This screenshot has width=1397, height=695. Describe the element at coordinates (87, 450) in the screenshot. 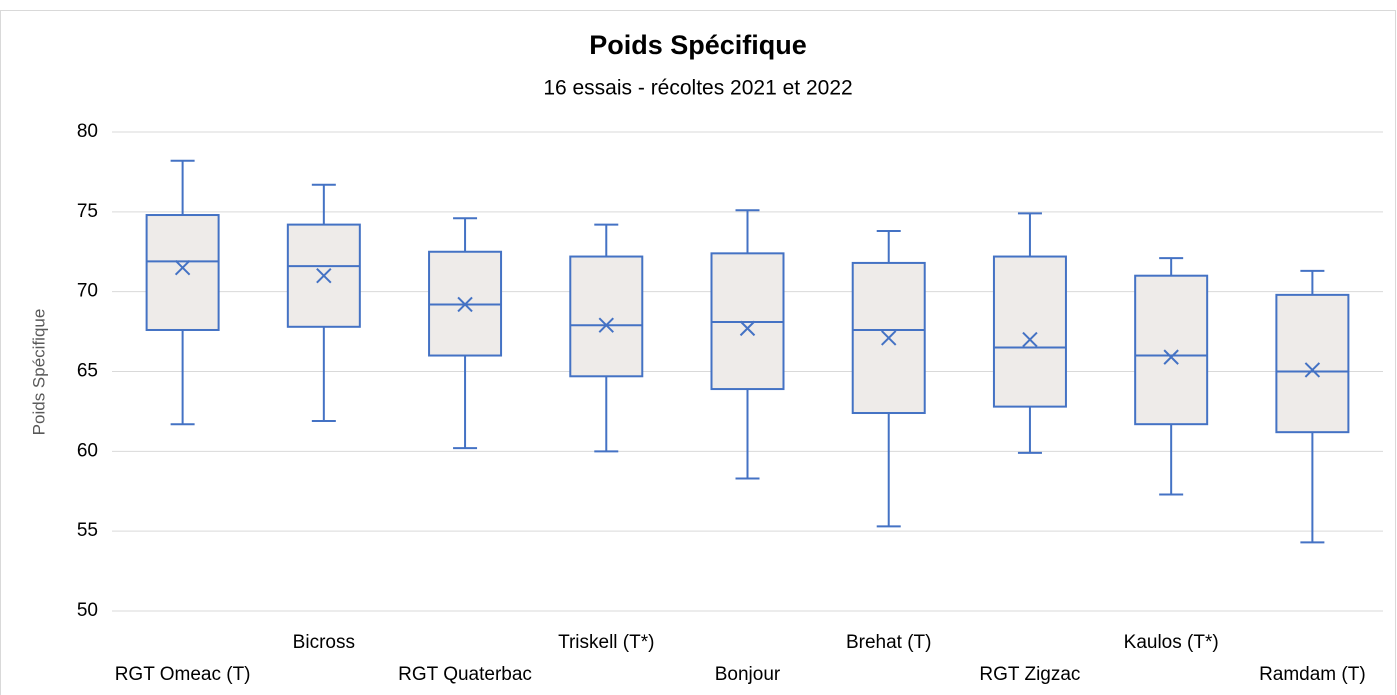

I see `y-tick-label: 60` at that location.